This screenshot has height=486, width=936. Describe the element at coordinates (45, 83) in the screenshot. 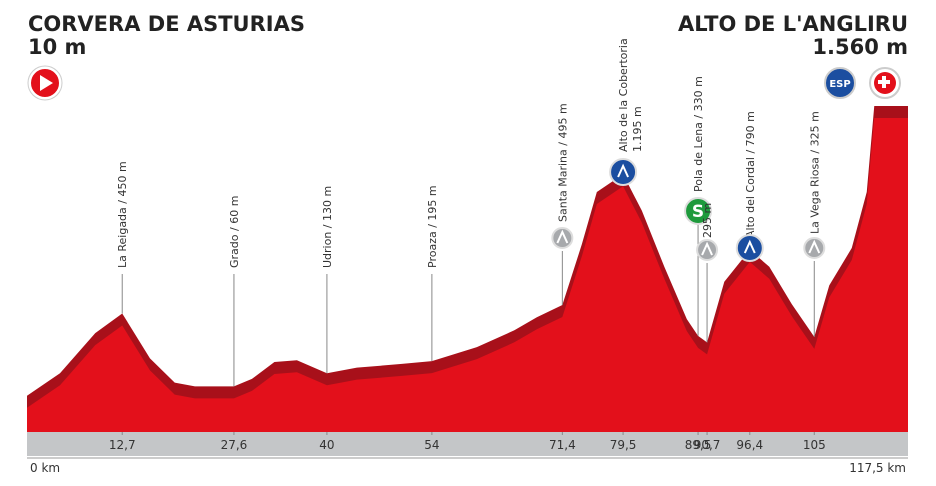

I see `start-icon` at that location.